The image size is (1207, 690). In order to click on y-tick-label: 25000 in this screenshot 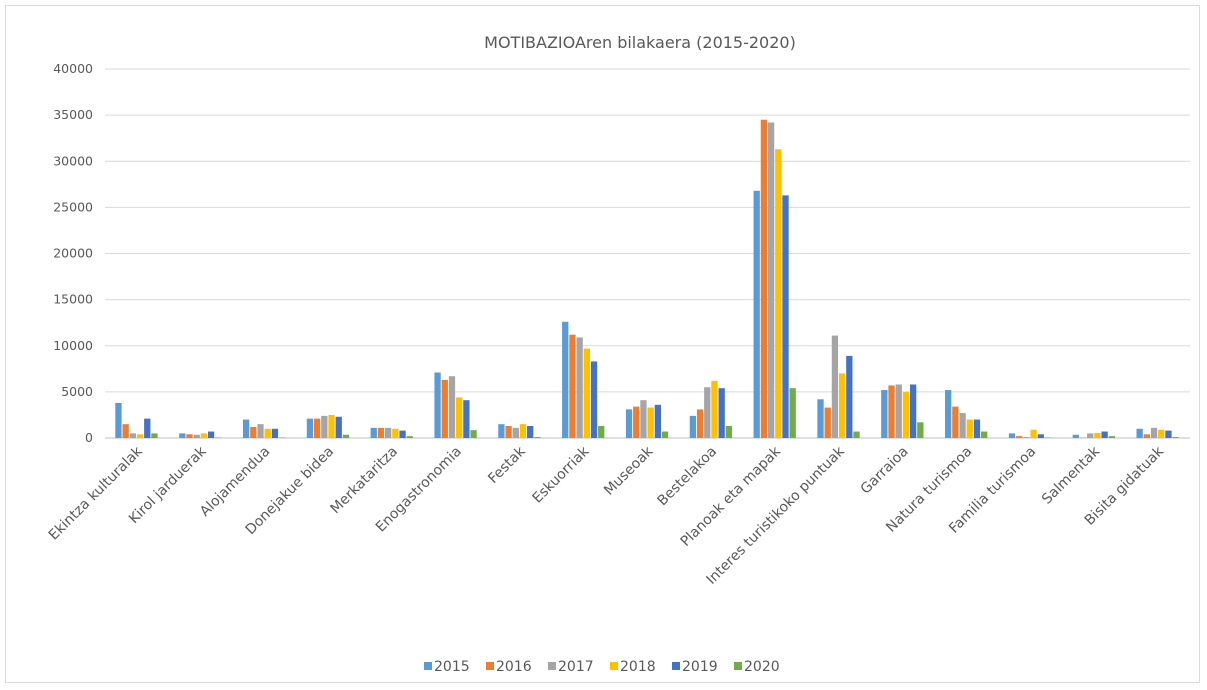, I will do `click(73, 206)`.